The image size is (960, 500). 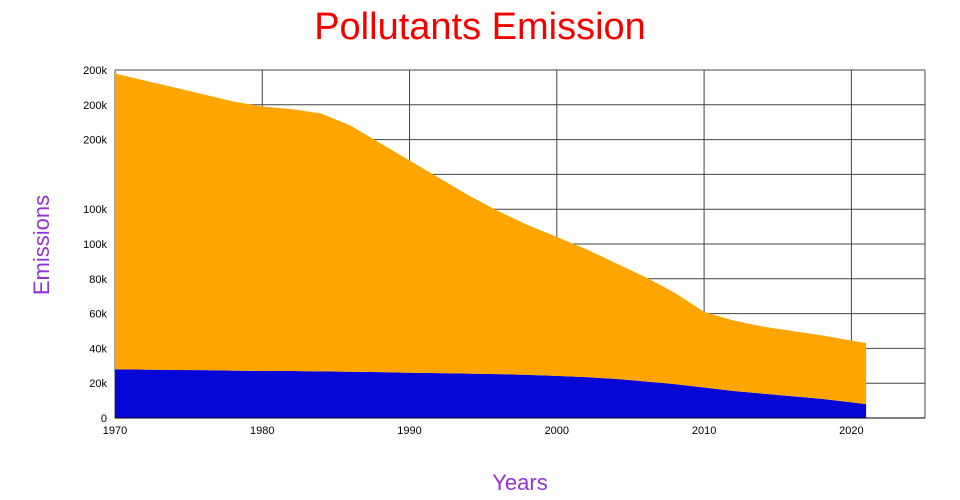 I want to click on y-tick-label: 0, so click(x=104, y=419).